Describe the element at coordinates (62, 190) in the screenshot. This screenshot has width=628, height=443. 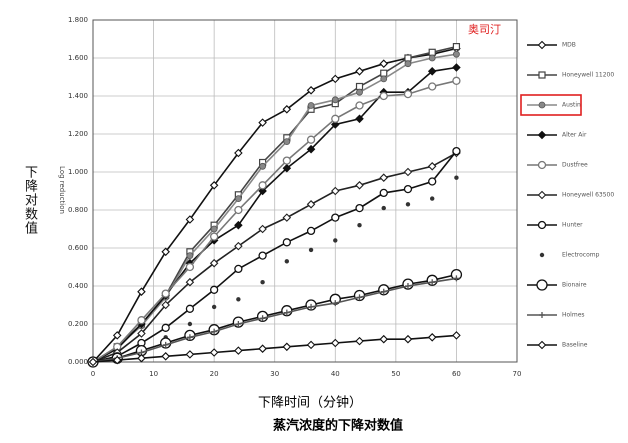
I see `y-axis-label: Log reduction` at that location.